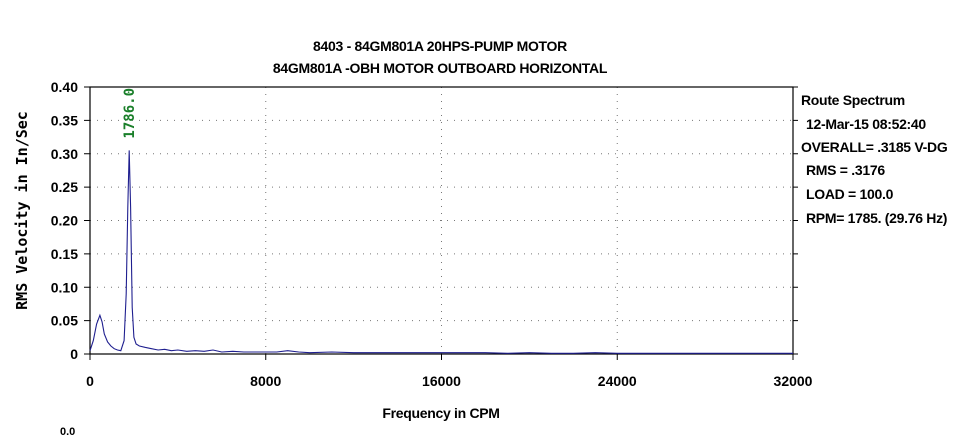 The height and width of the screenshot is (439, 972). Describe the element at coordinates (877, 218) in the screenshot. I see `info-rpm: RPM= 1785. (29.76 Hz)` at that location.